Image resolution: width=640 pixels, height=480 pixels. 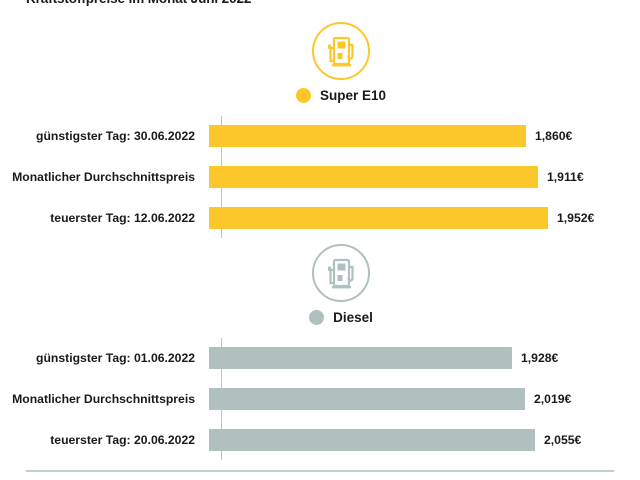 What do you see at coordinates (576, 218) in the screenshot?
I see `bar-value-label: 1,952€` at bounding box center [576, 218].